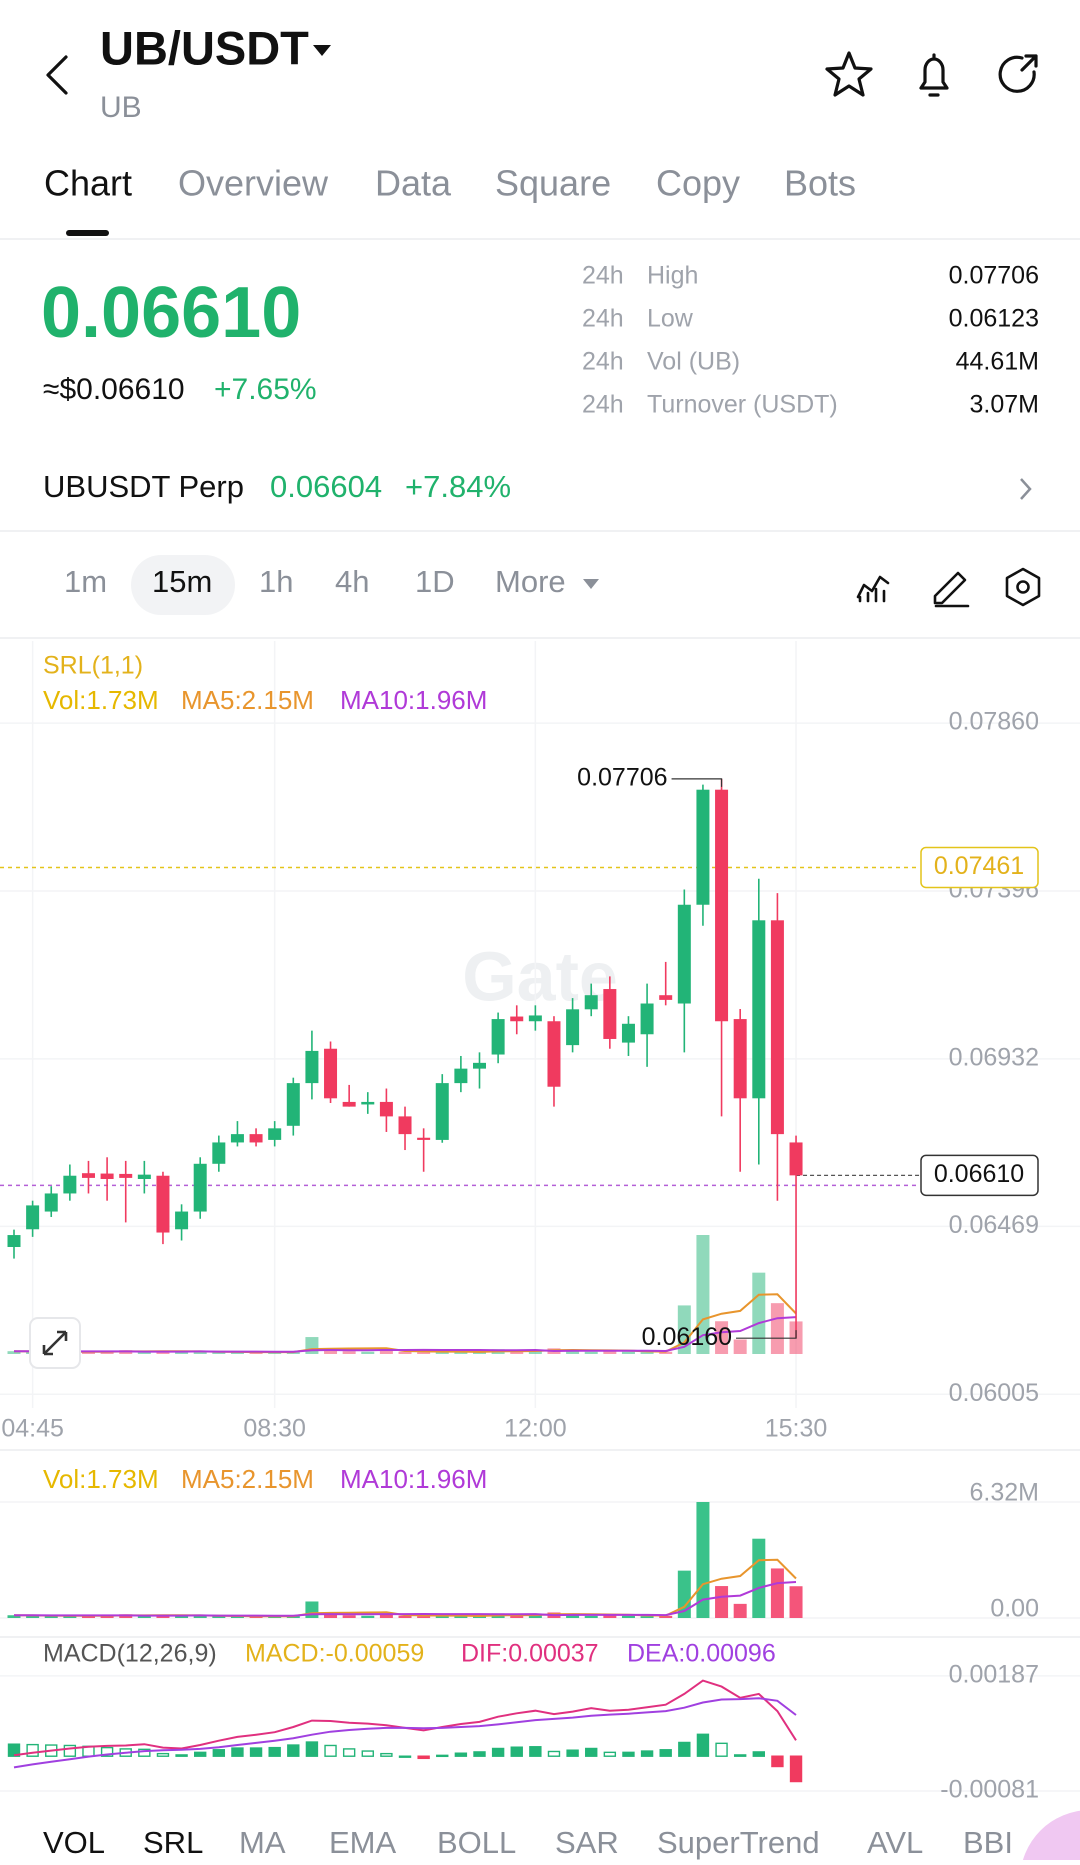  What do you see at coordinates (1018, 73) in the screenshot?
I see `share-icon` at bounding box center [1018, 73].